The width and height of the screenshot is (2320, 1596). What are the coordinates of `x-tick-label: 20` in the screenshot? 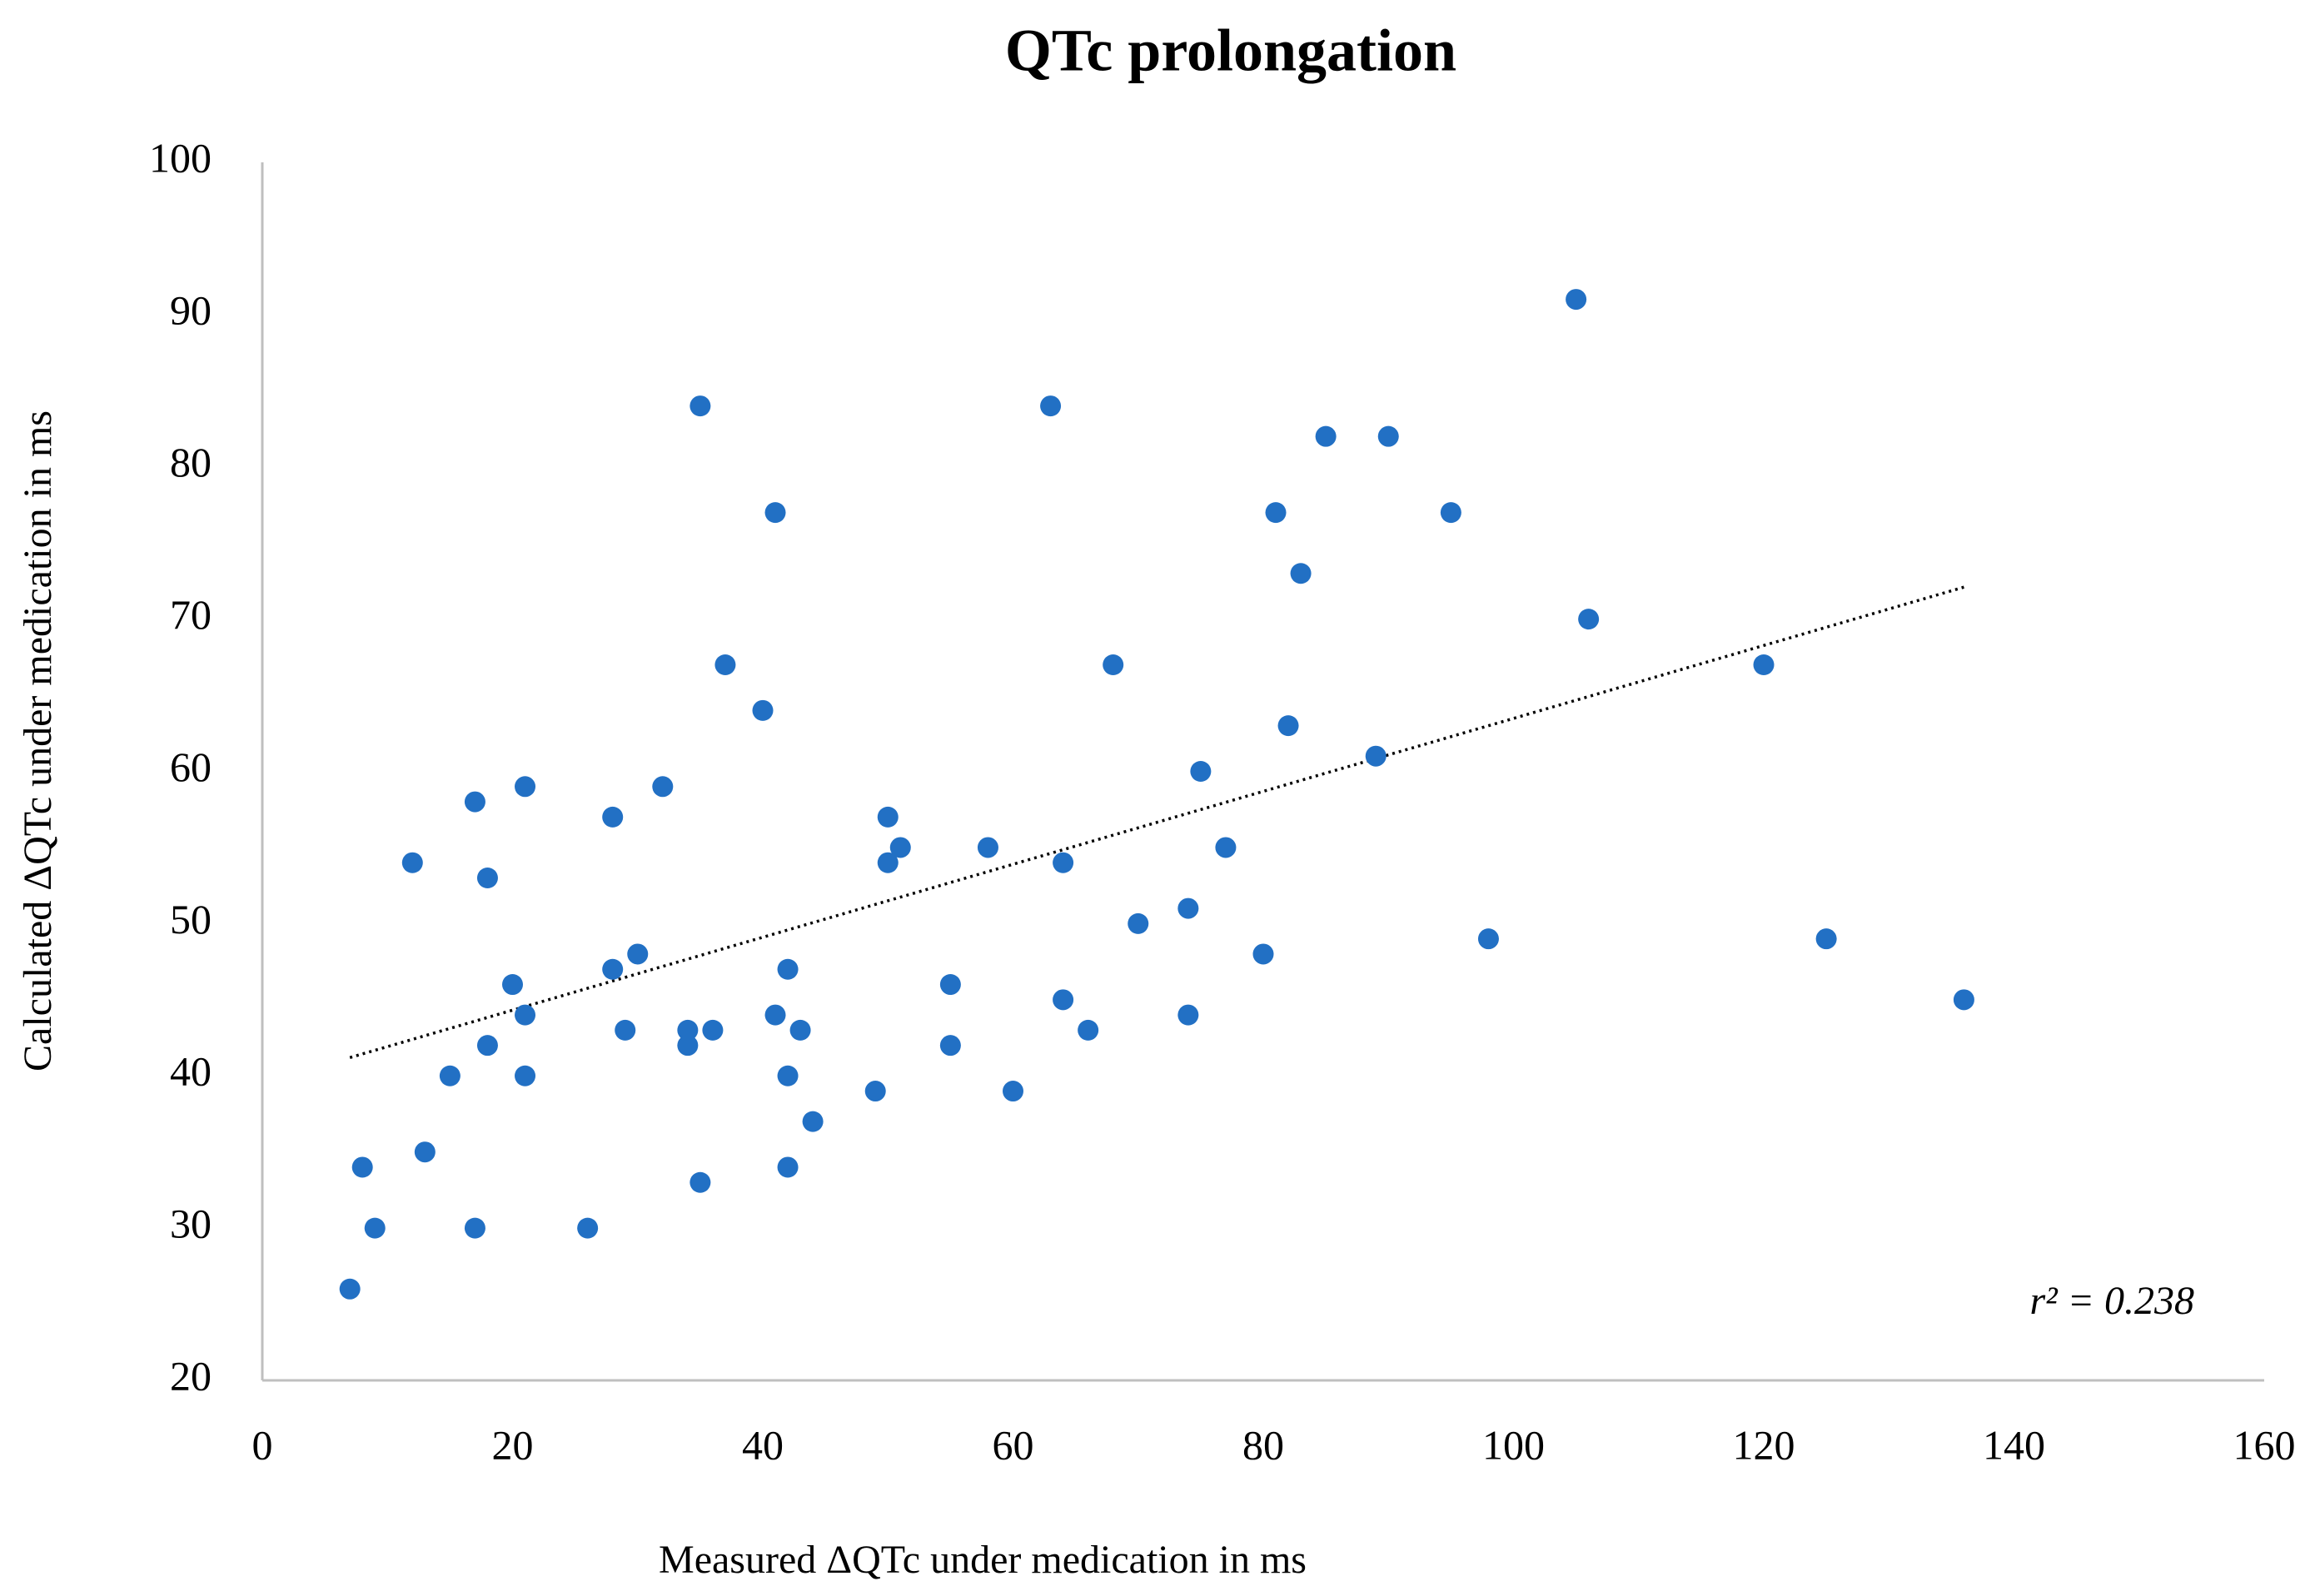 It's located at (513, 1444).